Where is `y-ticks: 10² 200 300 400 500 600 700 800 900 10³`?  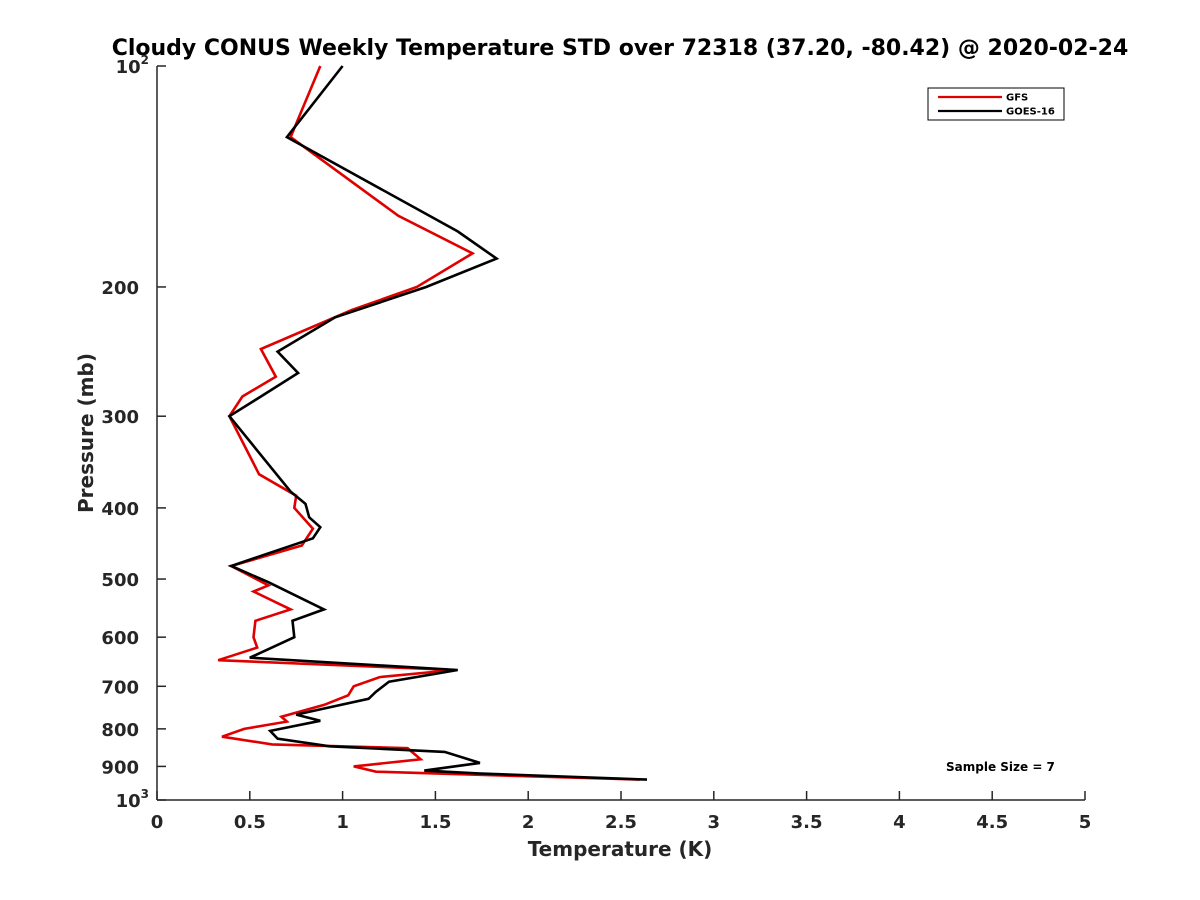
y-ticks: 10² 200 300 400 500 600 700 800 900 10³ is located at coordinates (133, 432).